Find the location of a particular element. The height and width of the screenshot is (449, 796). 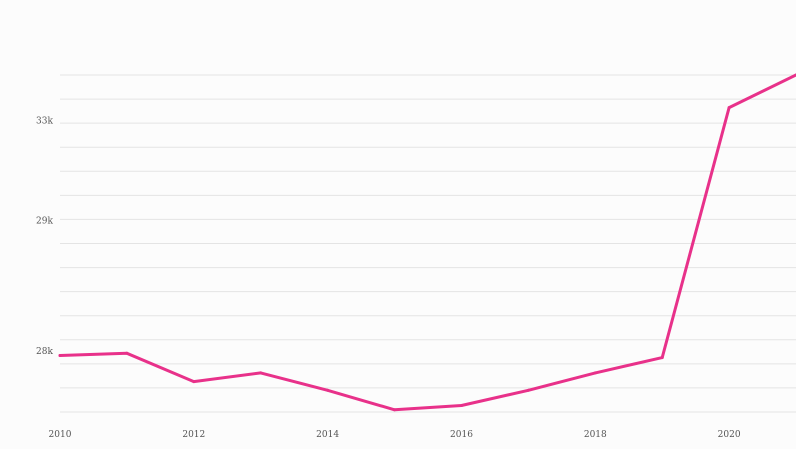

y-tick-label: 28k is located at coordinates (44, 352).